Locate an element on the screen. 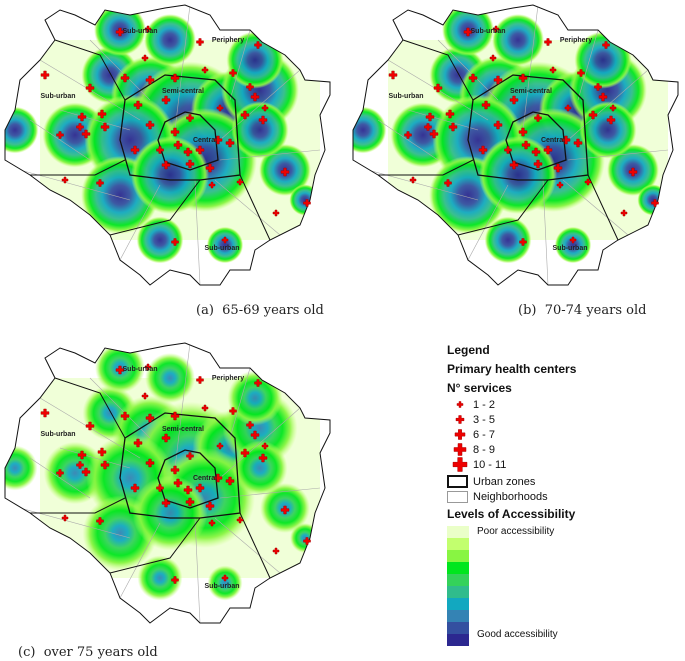 Image resolution: width=685 pixels, height=661 pixels. legend-title: Legend is located at coordinates (468, 350).